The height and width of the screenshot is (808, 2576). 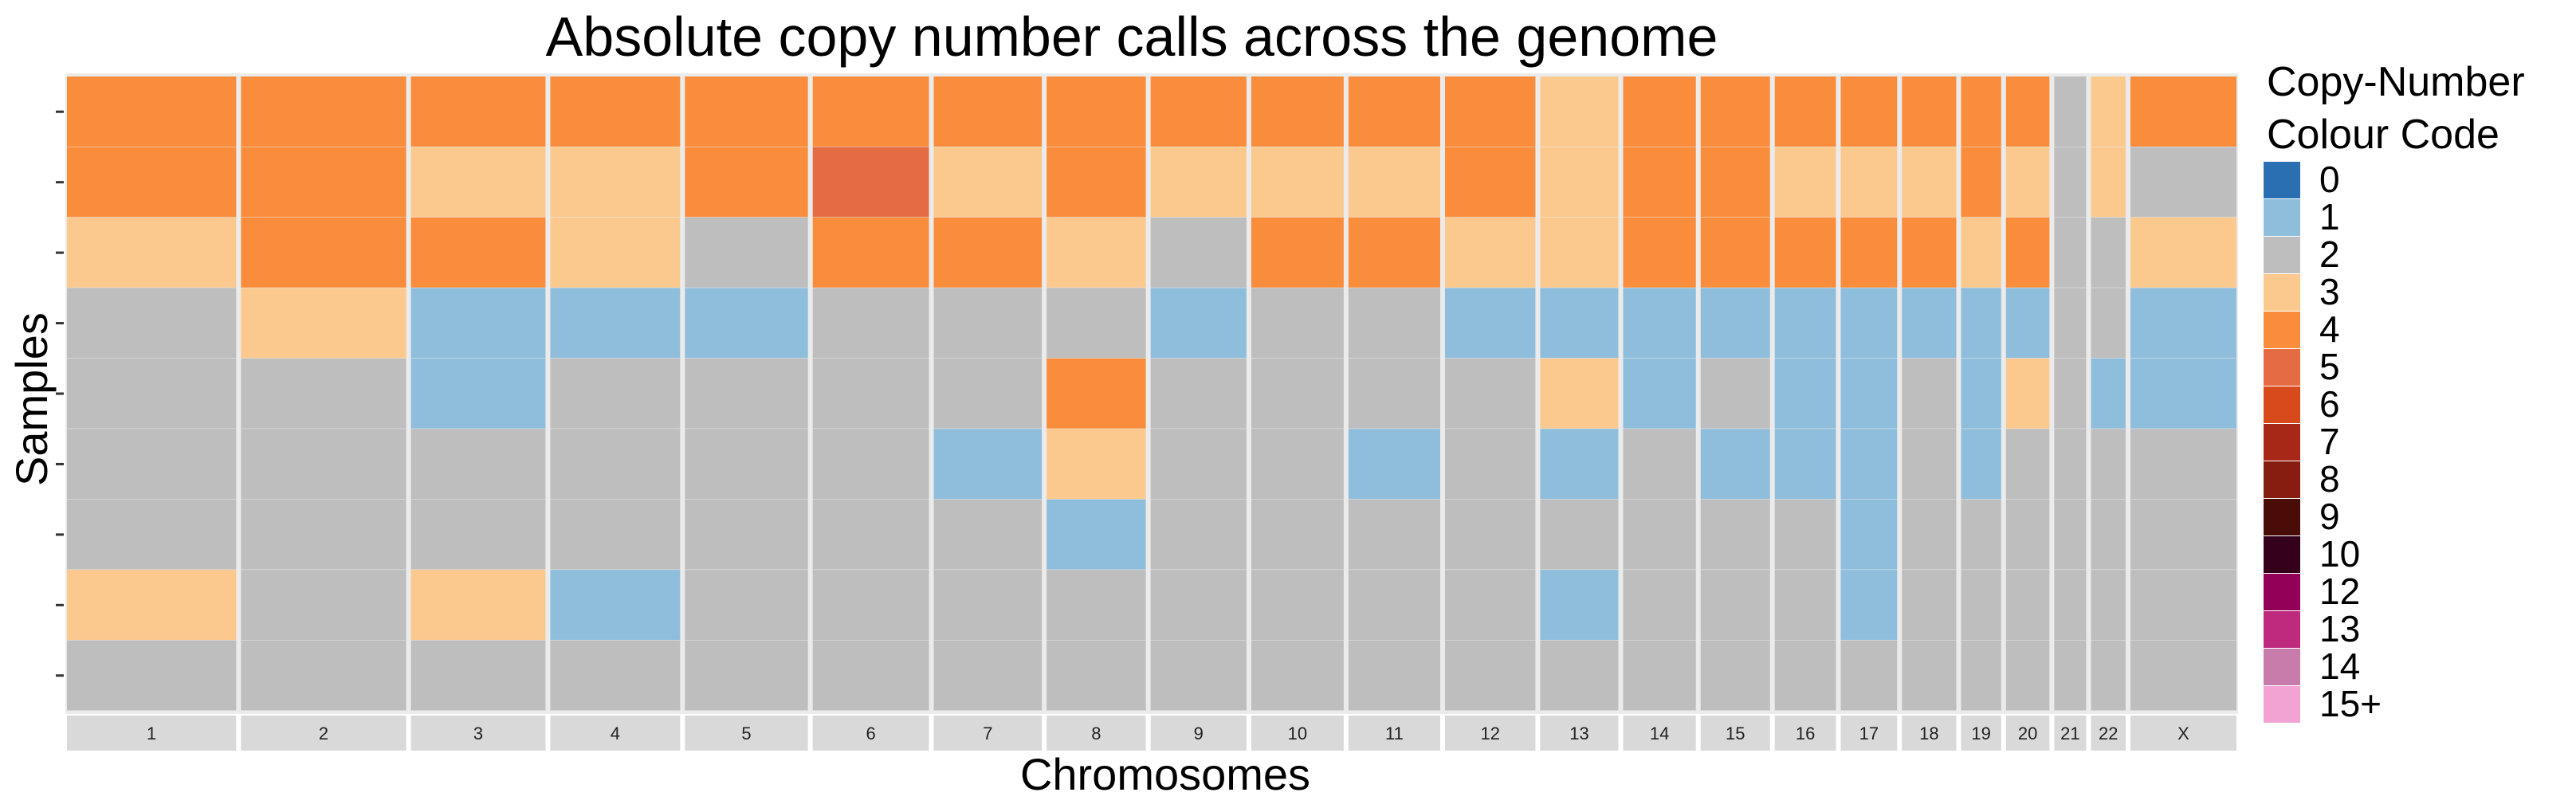 I want to click on legend-label: 6, so click(x=2329, y=404).